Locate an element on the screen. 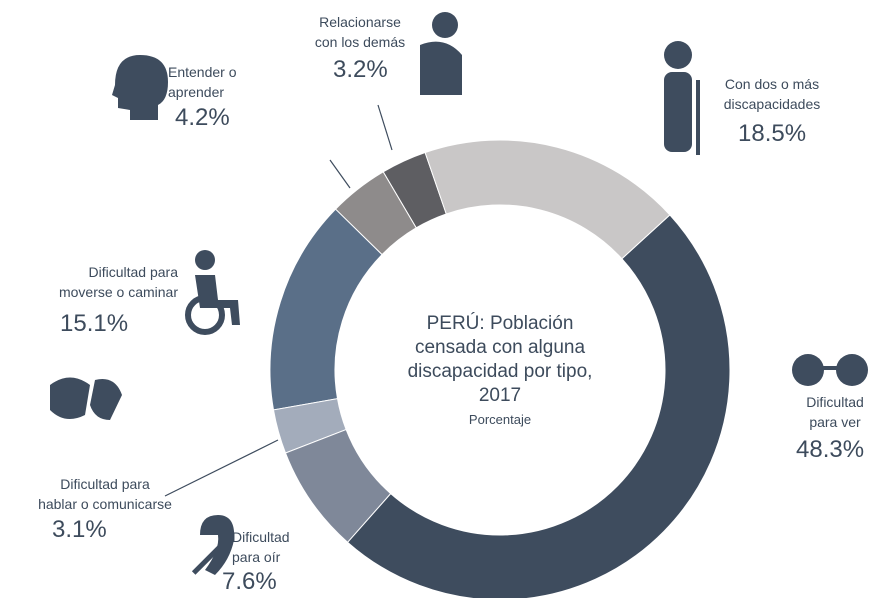  chart-subtitle: Porcentaje is located at coordinates (500, 419).